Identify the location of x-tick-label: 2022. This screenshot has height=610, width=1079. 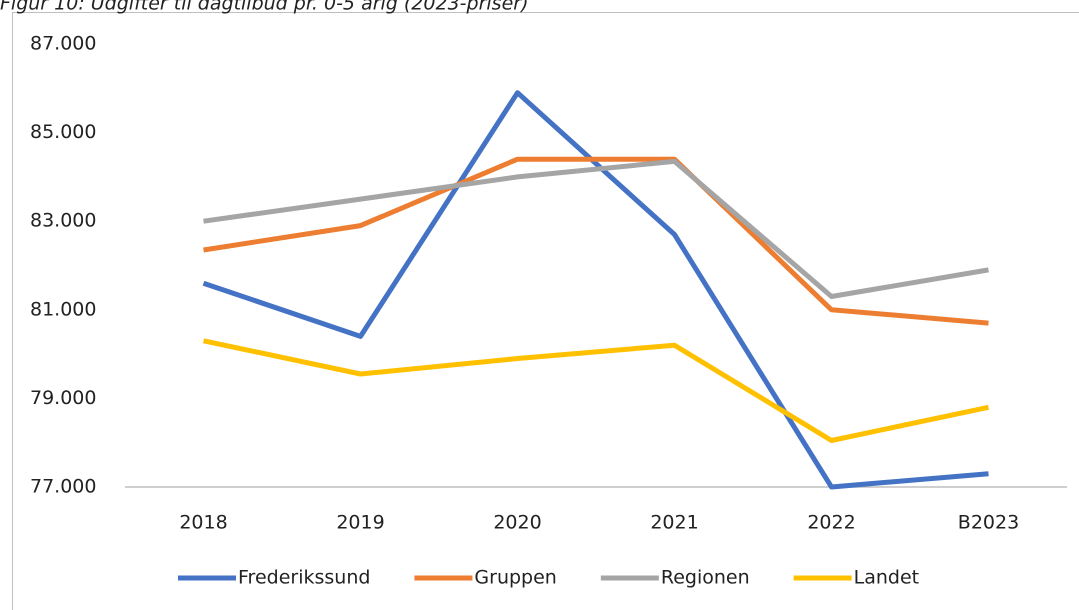
(831, 523).